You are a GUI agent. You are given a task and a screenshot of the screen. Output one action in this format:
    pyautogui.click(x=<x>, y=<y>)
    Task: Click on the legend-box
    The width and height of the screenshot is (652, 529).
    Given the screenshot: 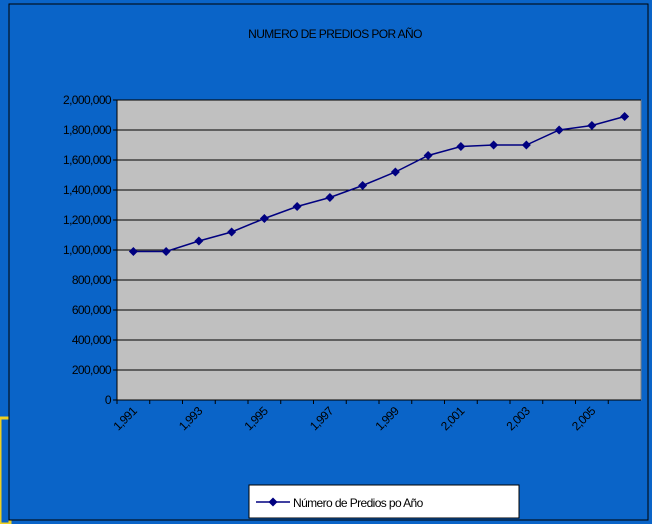 What is the action you would take?
    pyautogui.click(x=384, y=501)
    